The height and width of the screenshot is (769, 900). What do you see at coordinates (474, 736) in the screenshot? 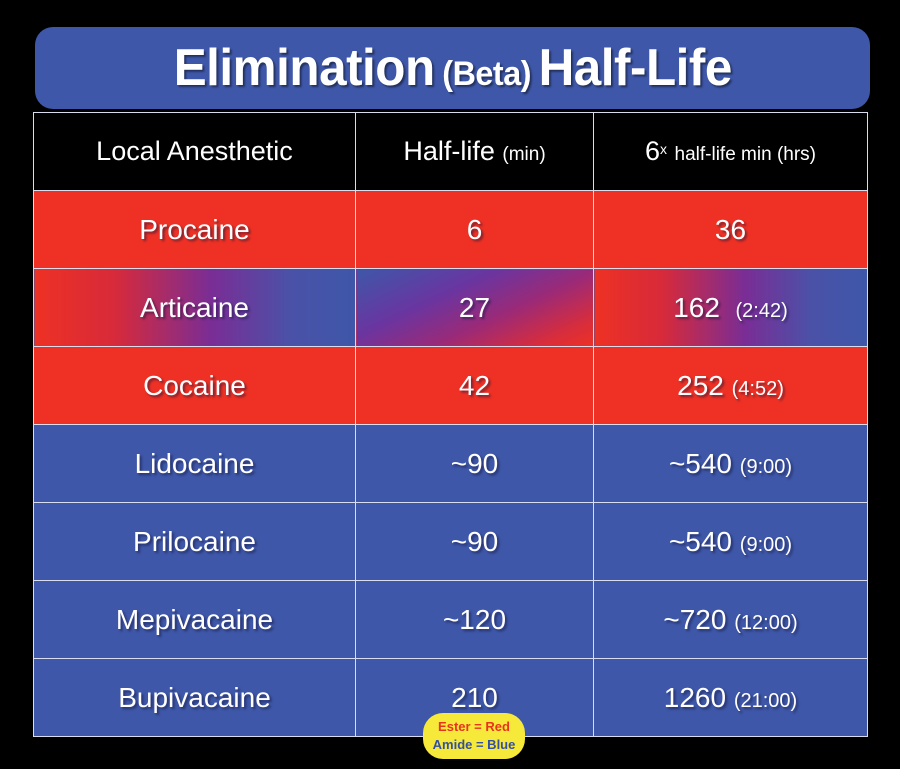
I see `color-legend: Ester = Red Amide = Blue` at bounding box center [474, 736].